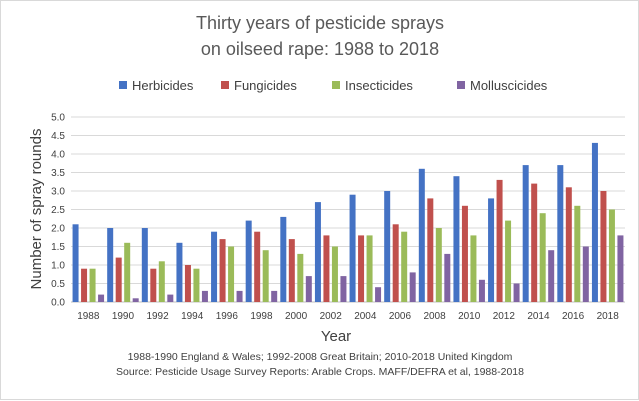 The image size is (639, 401). What do you see at coordinates (58, 155) in the screenshot?
I see `y-tick-label: 4.0` at bounding box center [58, 155].